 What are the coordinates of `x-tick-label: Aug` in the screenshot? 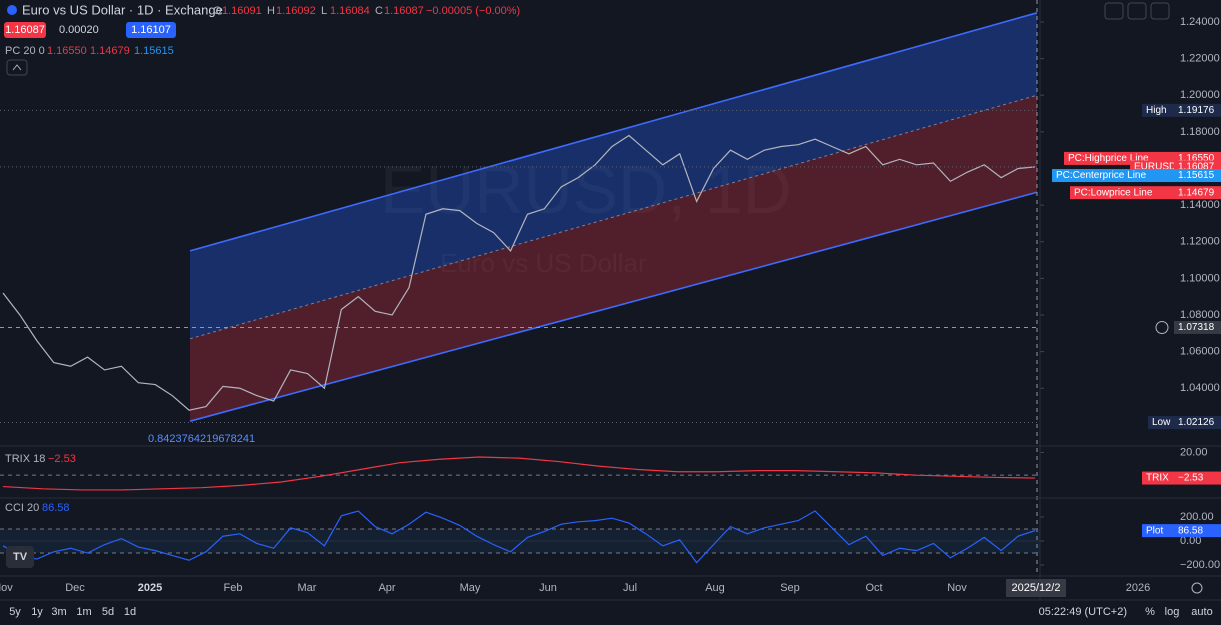 It's located at (715, 588).